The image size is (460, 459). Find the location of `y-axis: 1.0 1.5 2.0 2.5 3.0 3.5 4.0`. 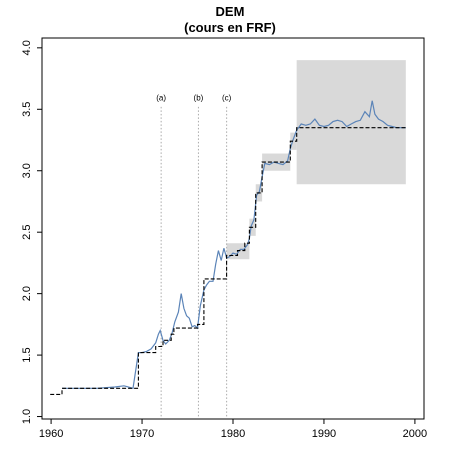

y-axis: 1.0 1.5 2.0 2.5 3.0 3.5 4.0 is located at coordinates (31, 232).